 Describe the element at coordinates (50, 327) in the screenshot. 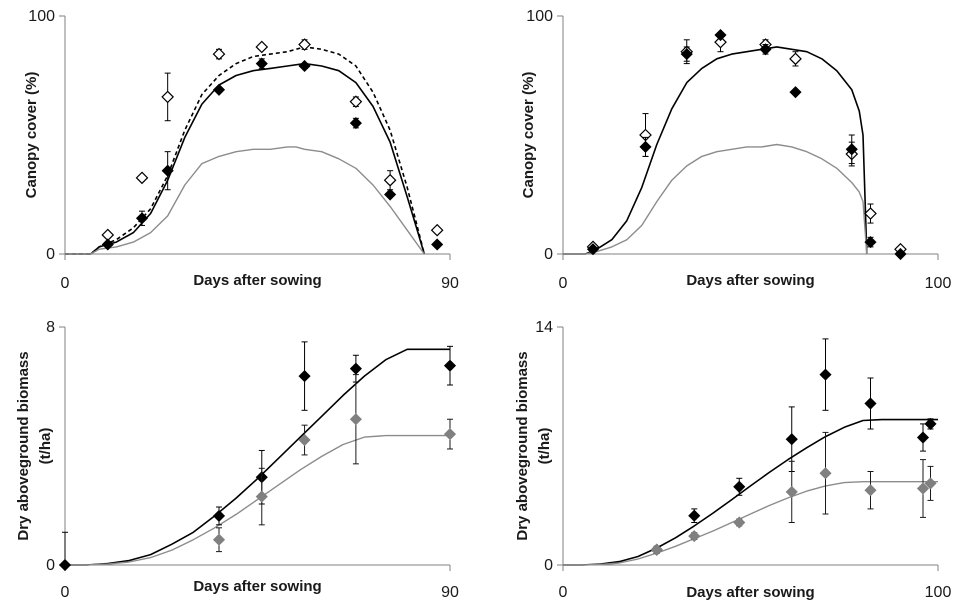

I see `y-tick-label: 8` at that location.